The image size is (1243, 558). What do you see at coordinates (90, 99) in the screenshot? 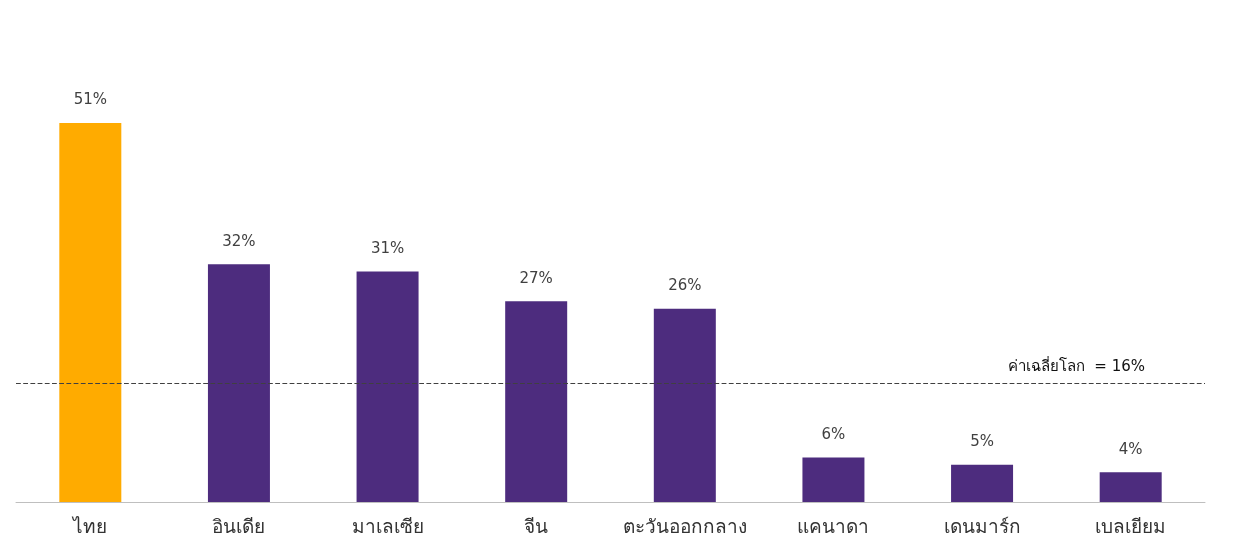
I see `data-label: 51%` at bounding box center [90, 99].